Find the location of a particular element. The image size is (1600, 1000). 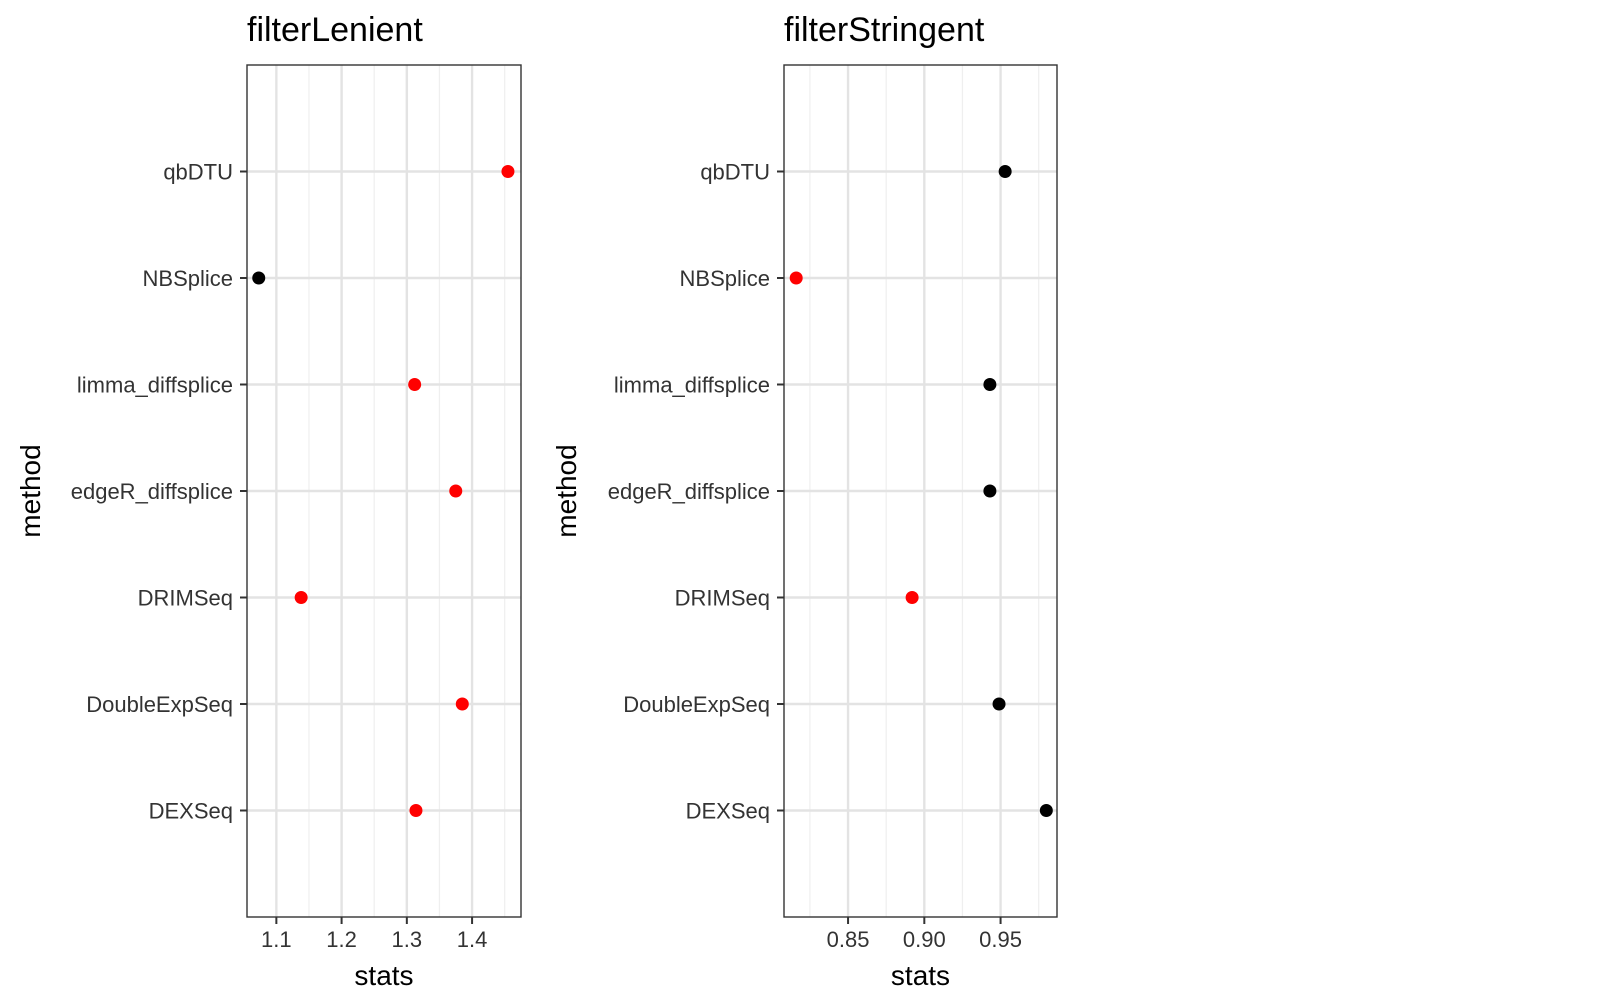

x-tick-label: 1.3 is located at coordinates (407, 939).